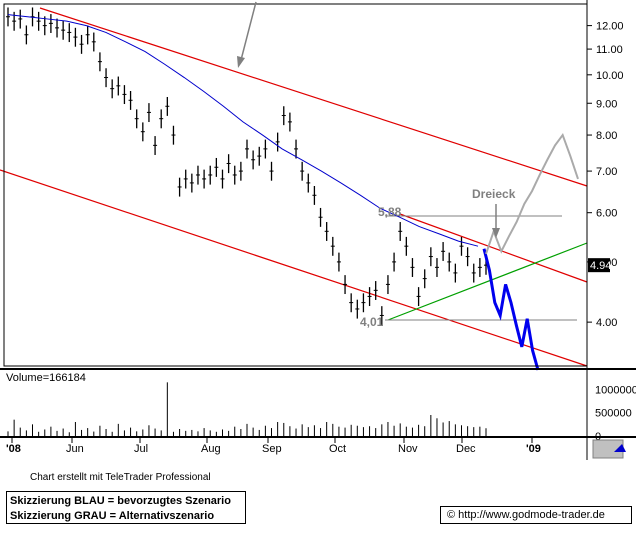  What do you see at coordinates (606, 136) in the screenshot?
I see `price-tick-label: 8.00` at bounding box center [606, 136].